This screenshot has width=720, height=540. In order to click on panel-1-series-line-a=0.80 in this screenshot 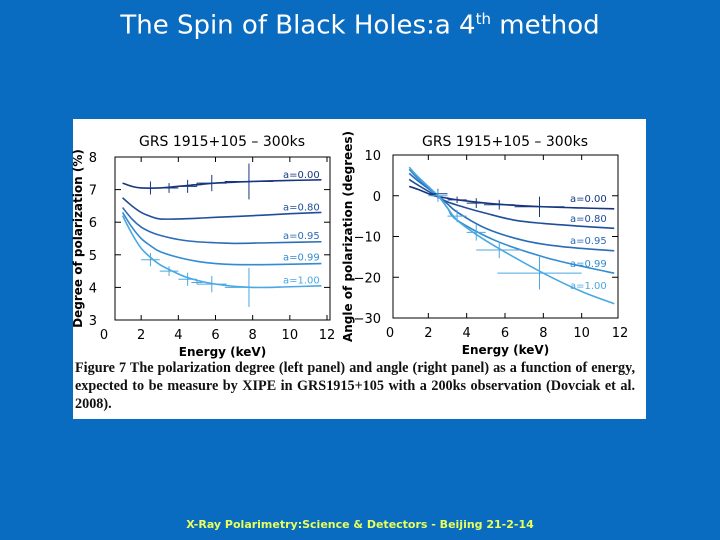, I will do `click(222, 208)`.